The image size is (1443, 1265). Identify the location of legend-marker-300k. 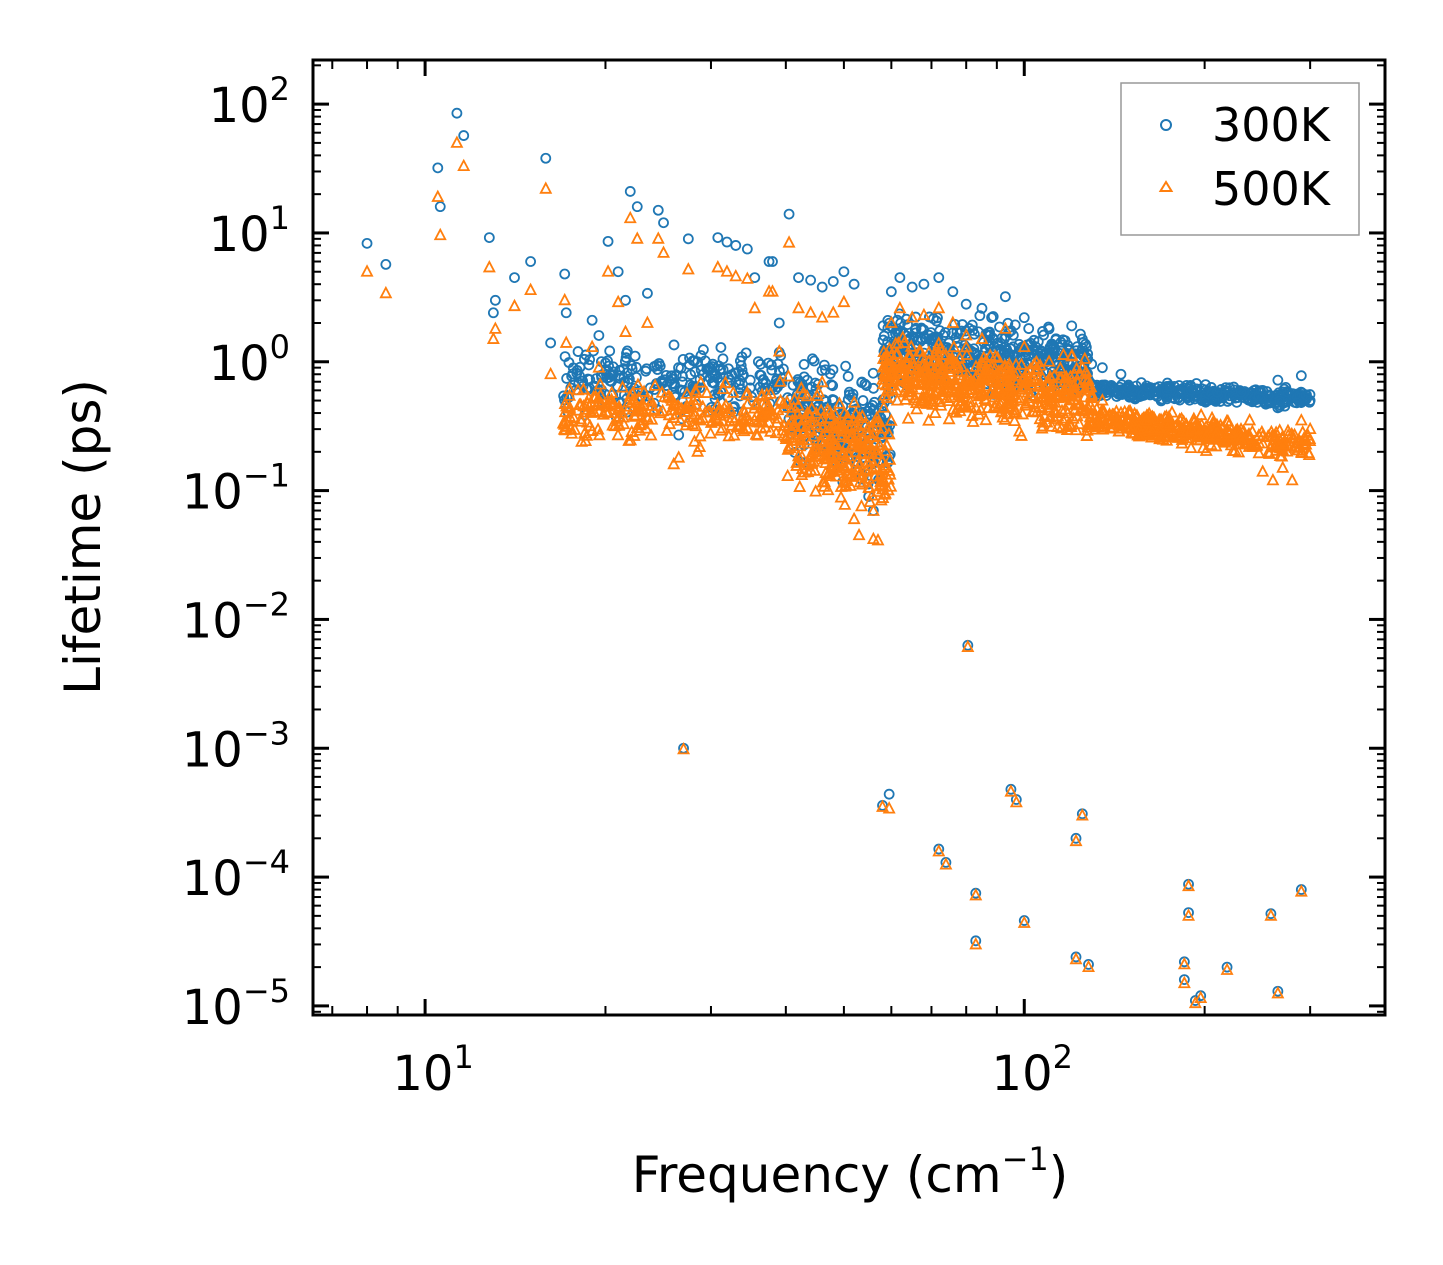
(1166, 125).